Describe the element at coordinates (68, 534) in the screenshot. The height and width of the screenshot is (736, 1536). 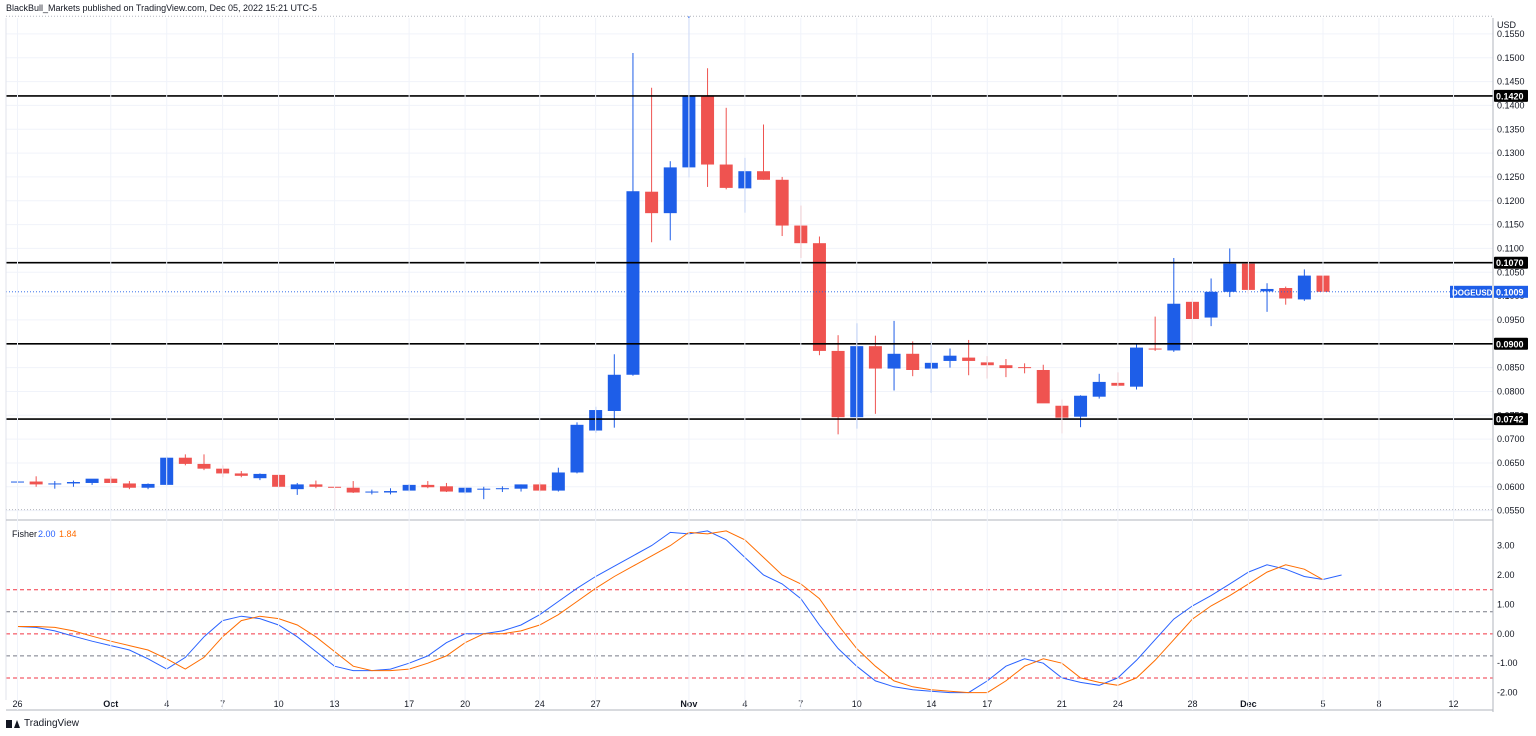
I see `trigger-value: 1.84` at that location.